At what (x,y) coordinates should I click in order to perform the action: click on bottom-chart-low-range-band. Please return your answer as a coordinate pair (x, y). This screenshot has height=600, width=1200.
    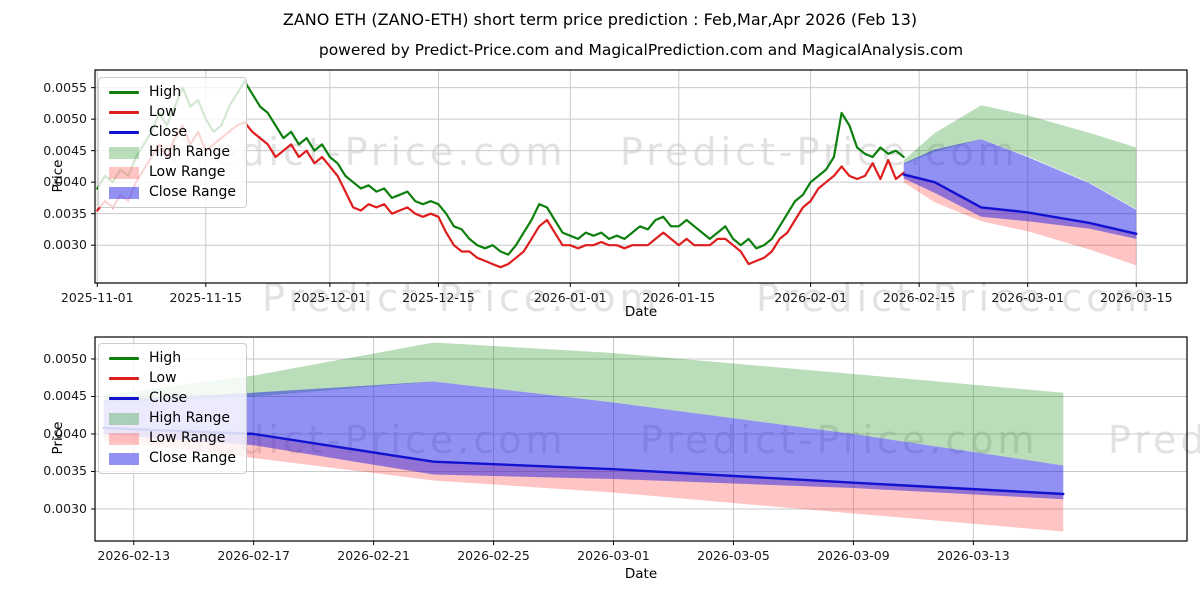
    Looking at the image, I should click on (583, 480).